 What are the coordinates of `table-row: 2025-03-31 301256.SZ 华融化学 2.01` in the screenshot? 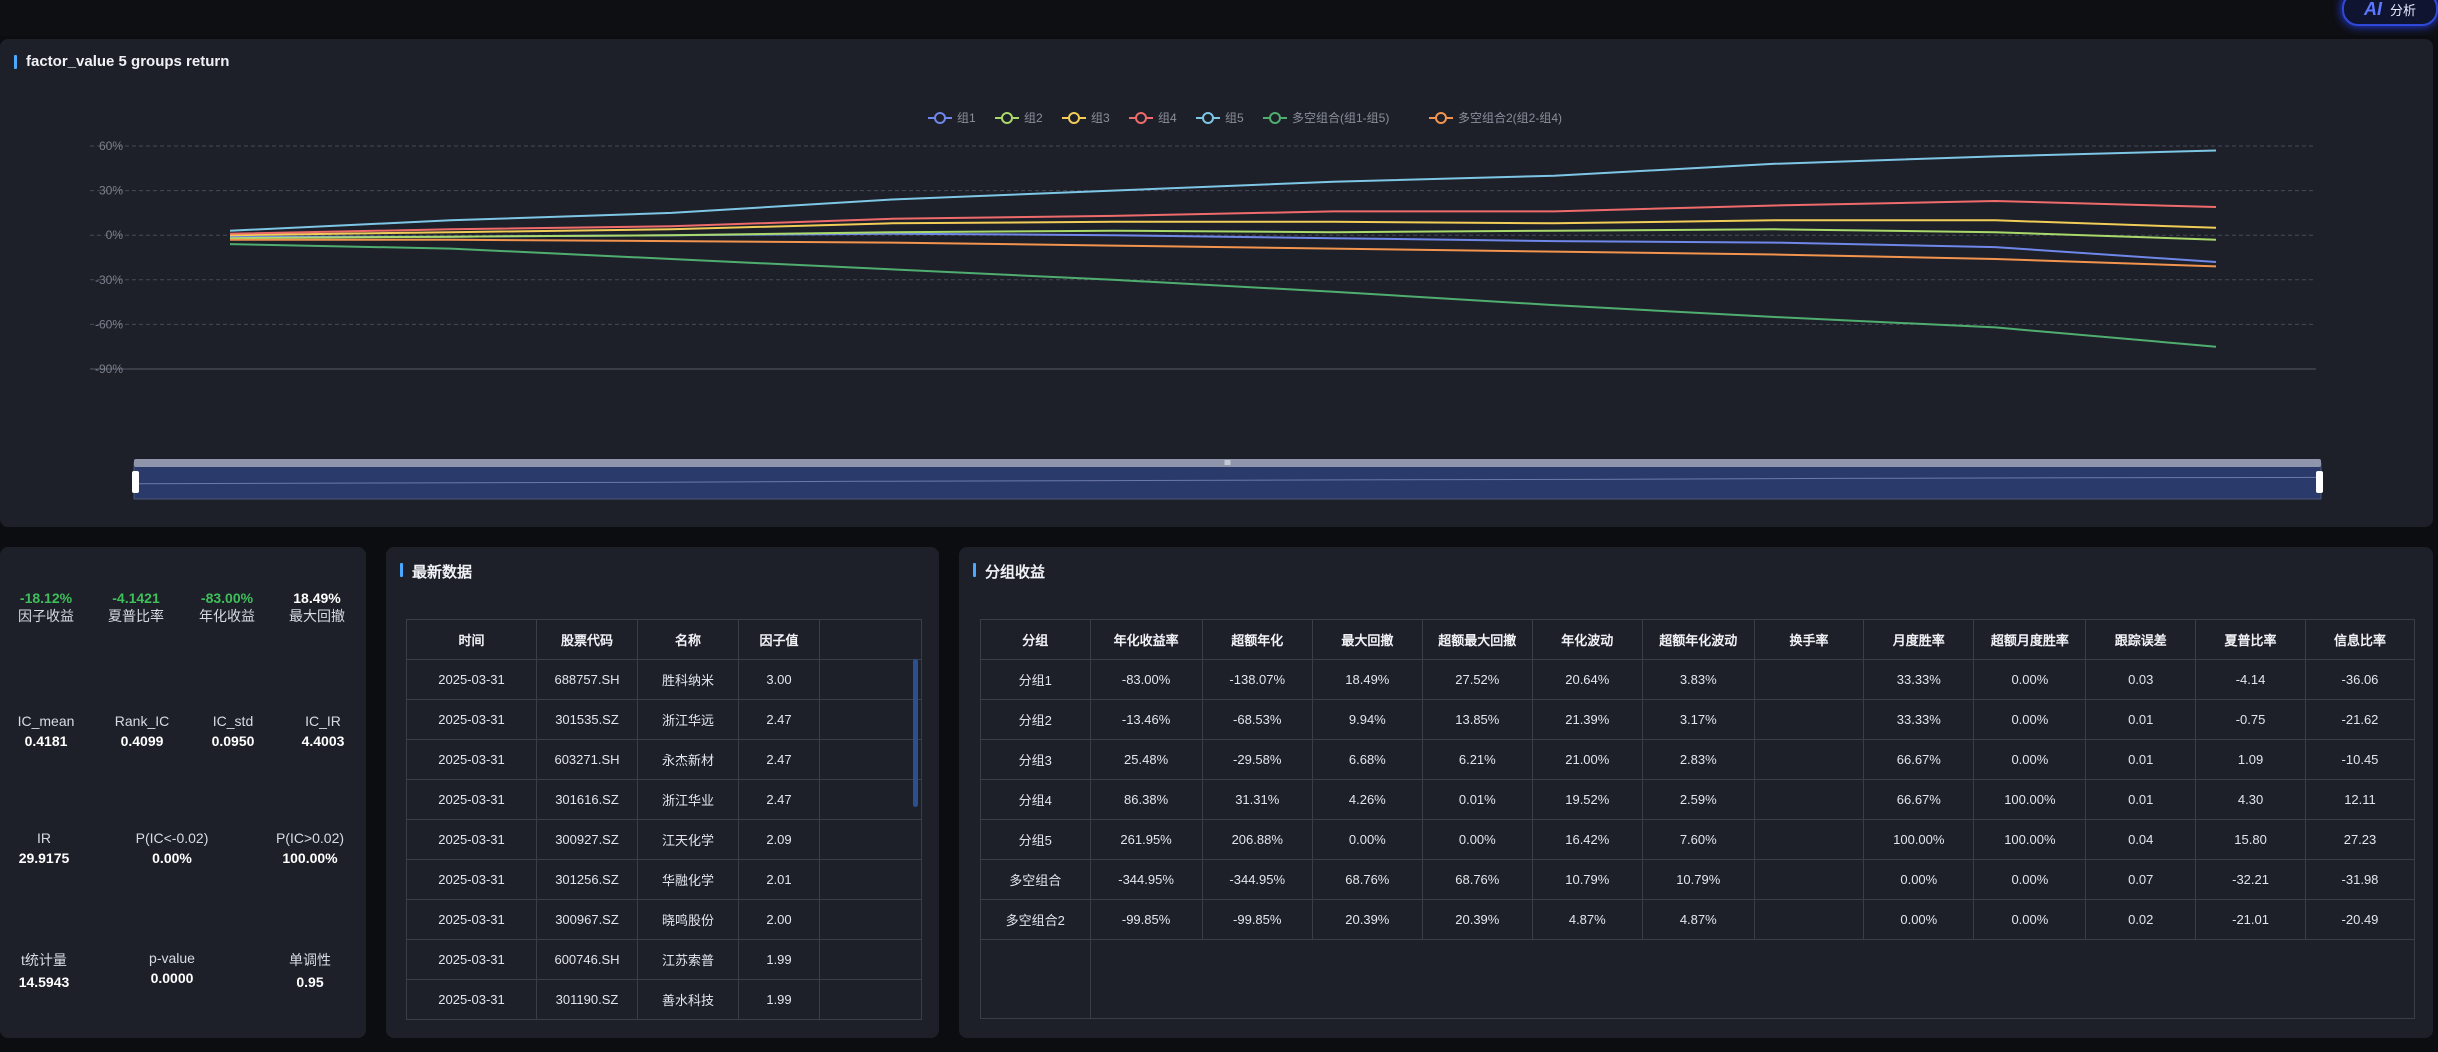 It's located at (664, 879).